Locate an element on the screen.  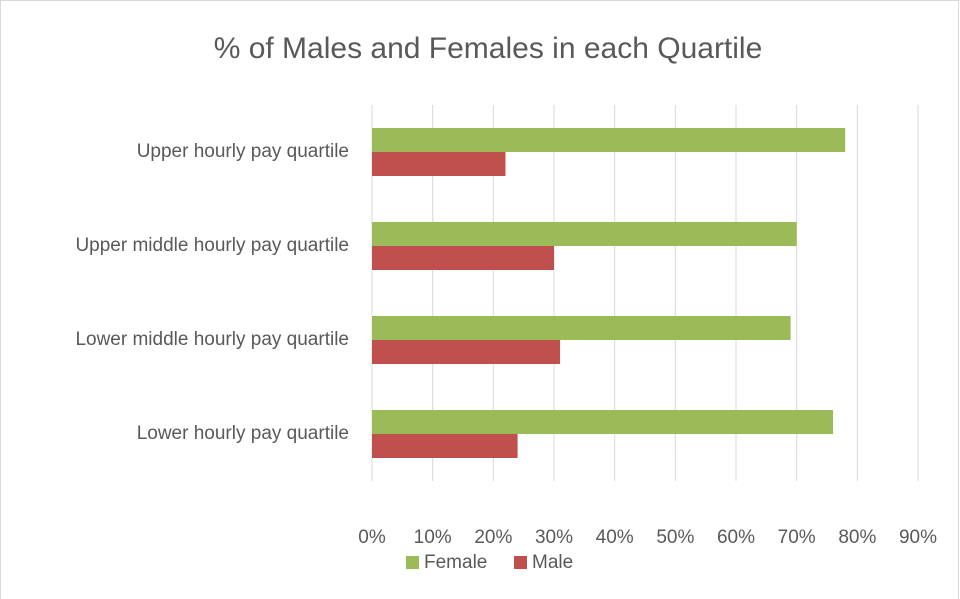
y-tick-label: Upper middle hourly pay quartile is located at coordinates (212, 245).